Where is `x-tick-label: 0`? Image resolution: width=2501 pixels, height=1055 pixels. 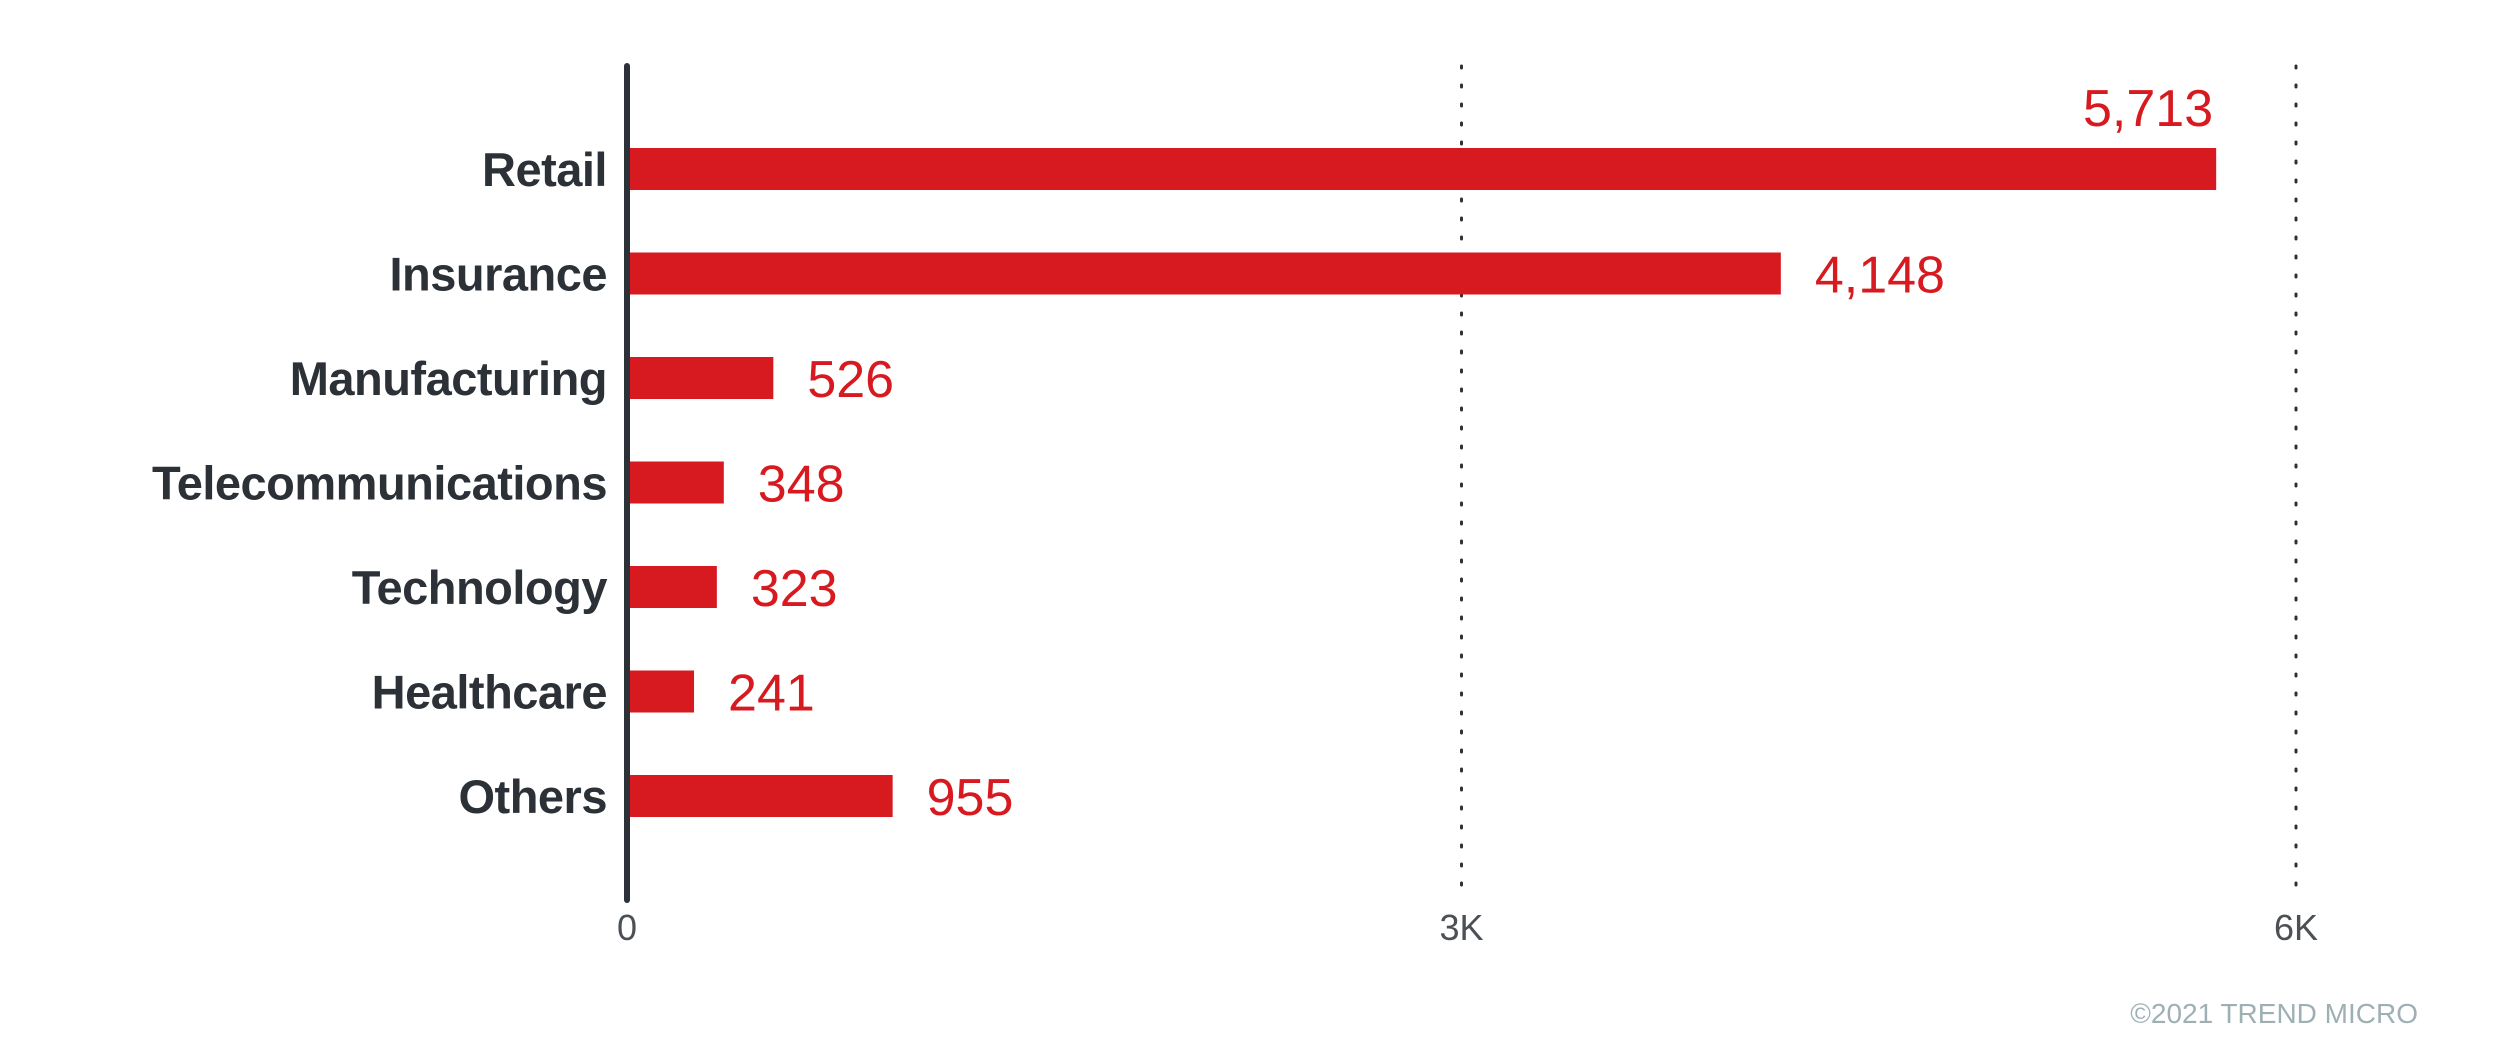 x-tick-label: 0 is located at coordinates (627, 927).